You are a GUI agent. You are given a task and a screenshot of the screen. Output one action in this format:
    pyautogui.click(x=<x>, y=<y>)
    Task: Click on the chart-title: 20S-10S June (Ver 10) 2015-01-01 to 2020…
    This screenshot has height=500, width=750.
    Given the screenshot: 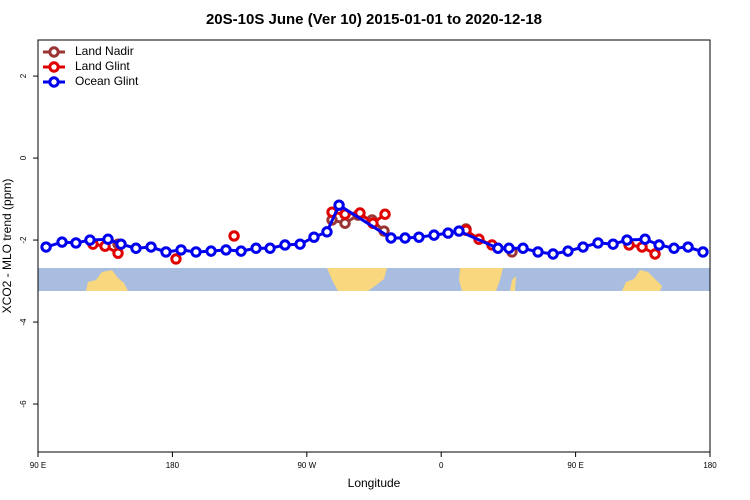 What is the action you would take?
    pyautogui.click(x=374, y=19)
    